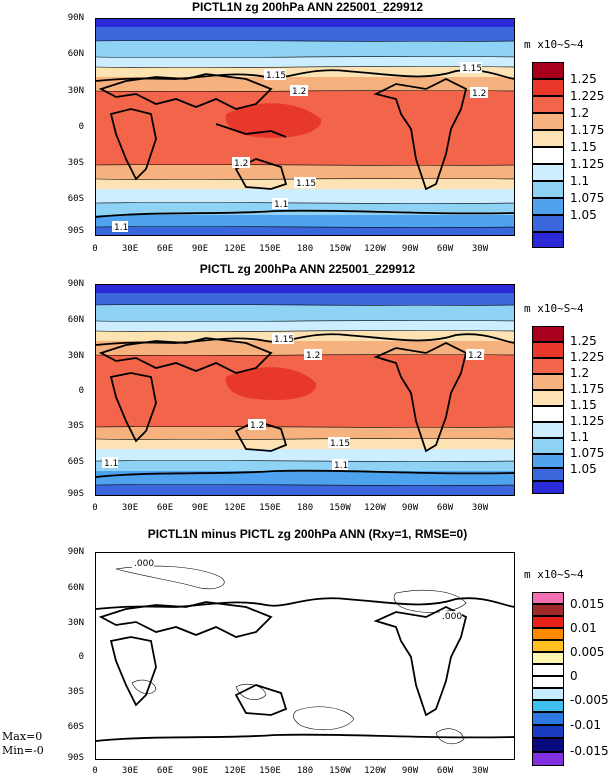  What do you see at coordinates (589, 700) in the screenshot?
I see `colorbar-label: -0.005` at bounding box center [589, 700].